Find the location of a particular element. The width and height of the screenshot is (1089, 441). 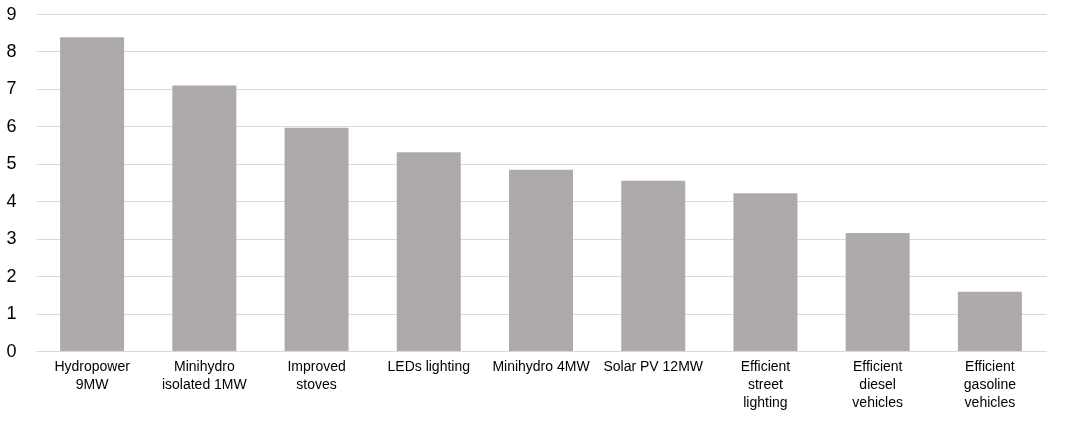

x-tick-label: Minihydro isolated 1MW is located at coordinates (204, 374).